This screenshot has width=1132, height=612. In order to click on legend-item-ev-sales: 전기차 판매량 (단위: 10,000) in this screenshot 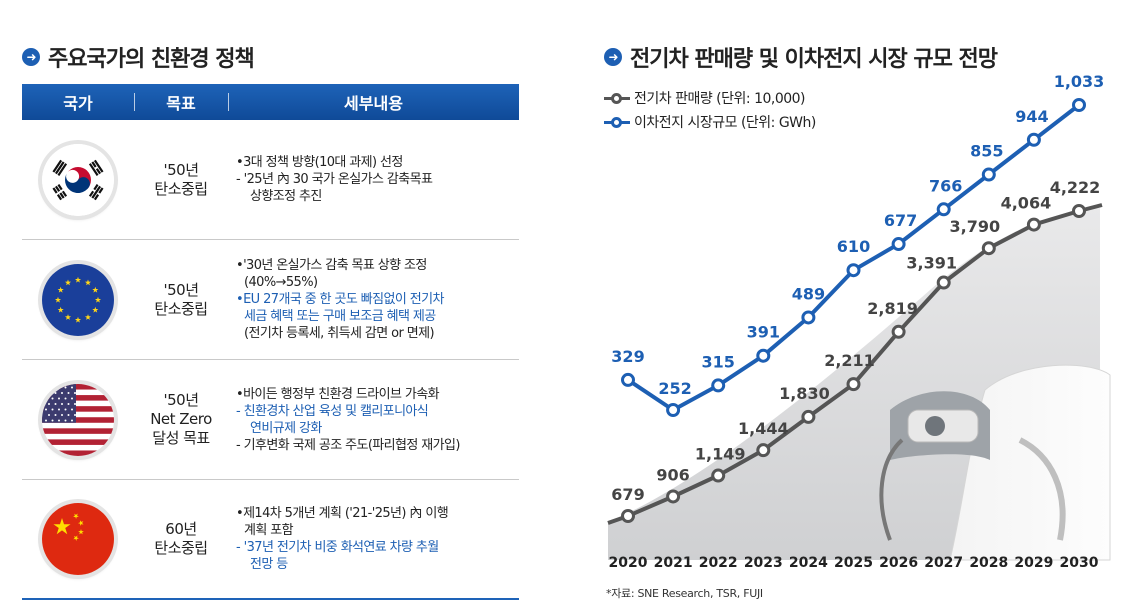, I will do `click(710, 98)`.